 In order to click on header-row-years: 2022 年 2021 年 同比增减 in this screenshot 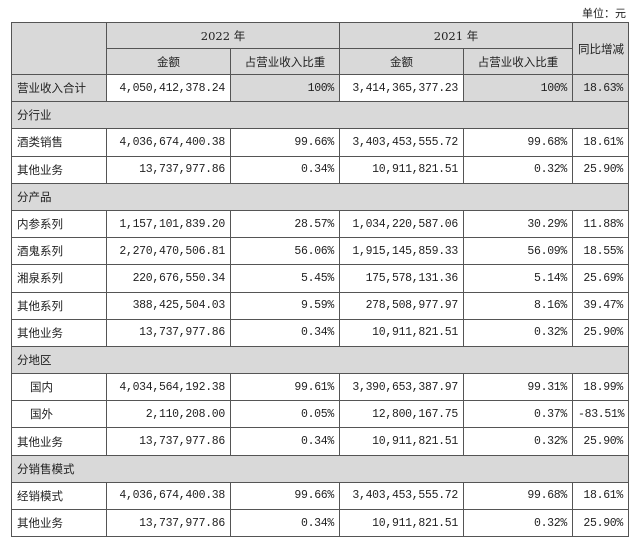, I will do `click(320, 48)`.